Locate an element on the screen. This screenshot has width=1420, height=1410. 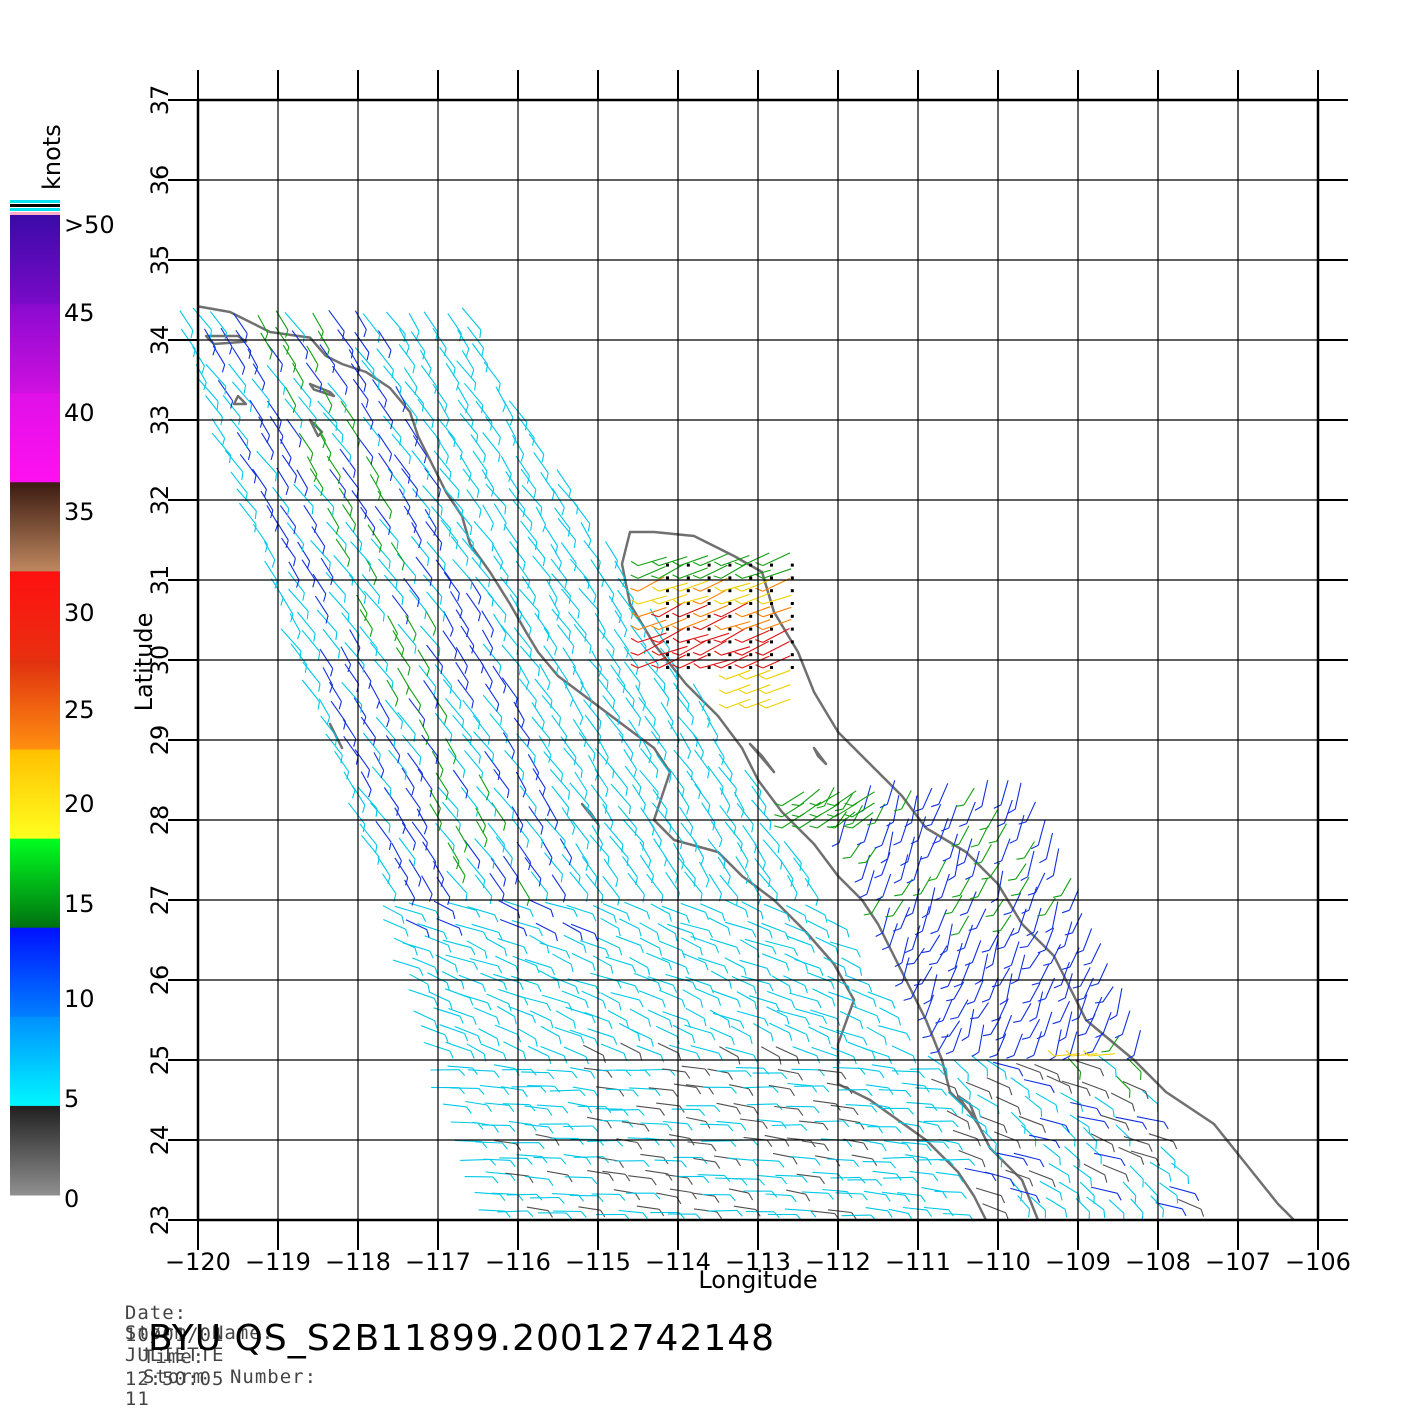
colorbar-label: 30 is located at coordinates (79, 613).